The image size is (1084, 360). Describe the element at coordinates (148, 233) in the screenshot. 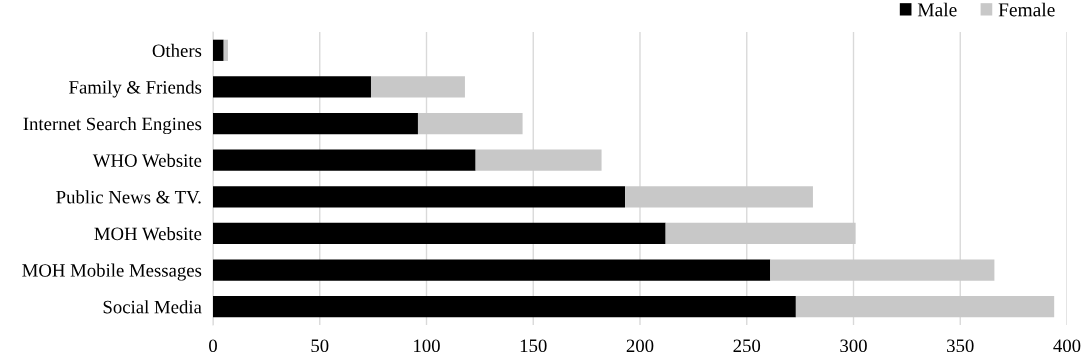

I see `y-tick-label: MOH Website` at that location.